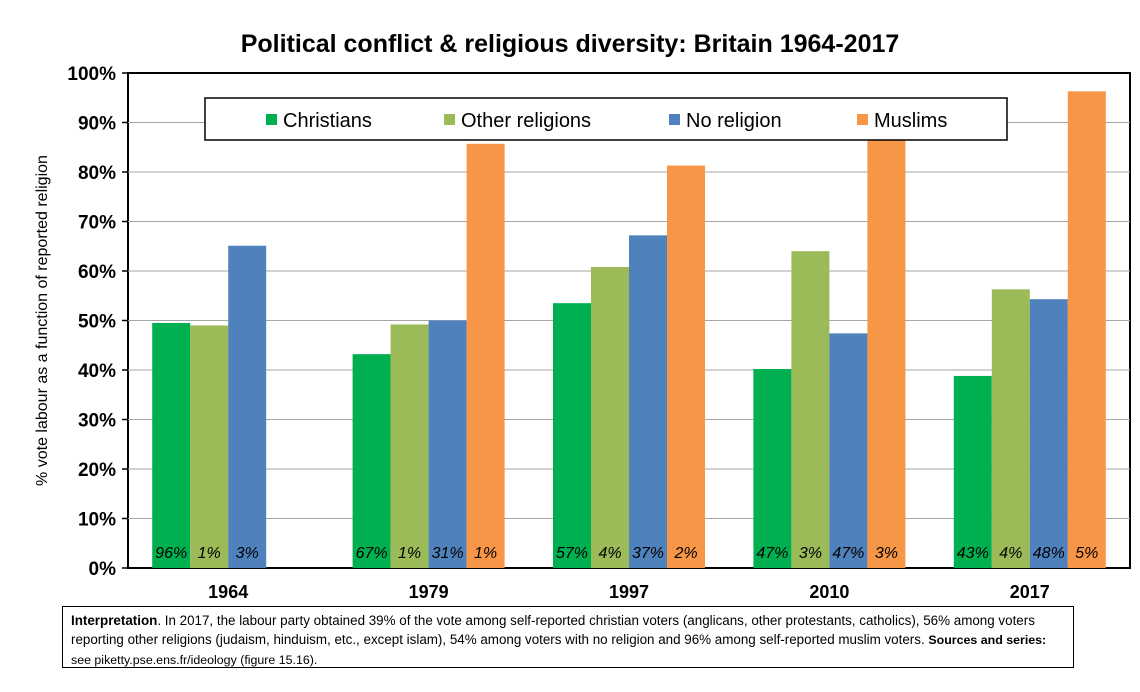 This screenshot has width=1140, height=692. I want to click on y-tick-label: 40%, so click(97, 371).